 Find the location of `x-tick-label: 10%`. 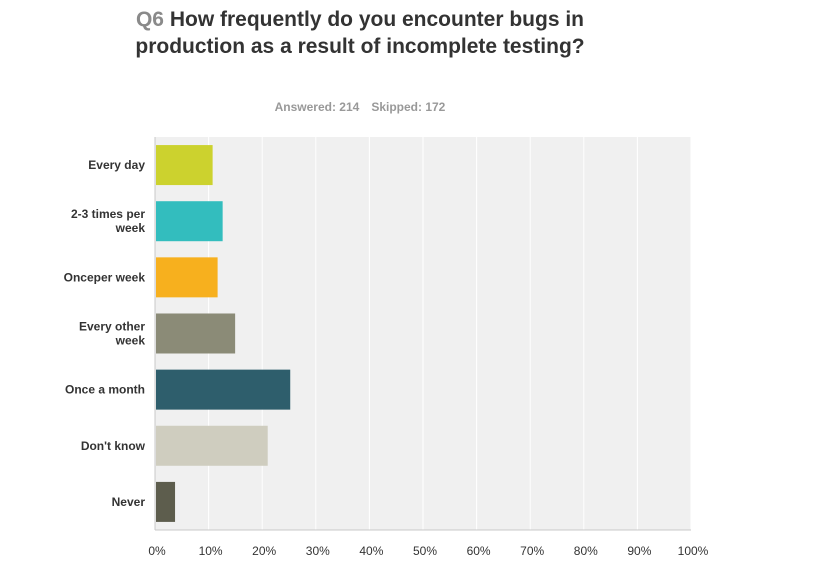

x-tick-label: 10% is located at coordinates (211, 551).